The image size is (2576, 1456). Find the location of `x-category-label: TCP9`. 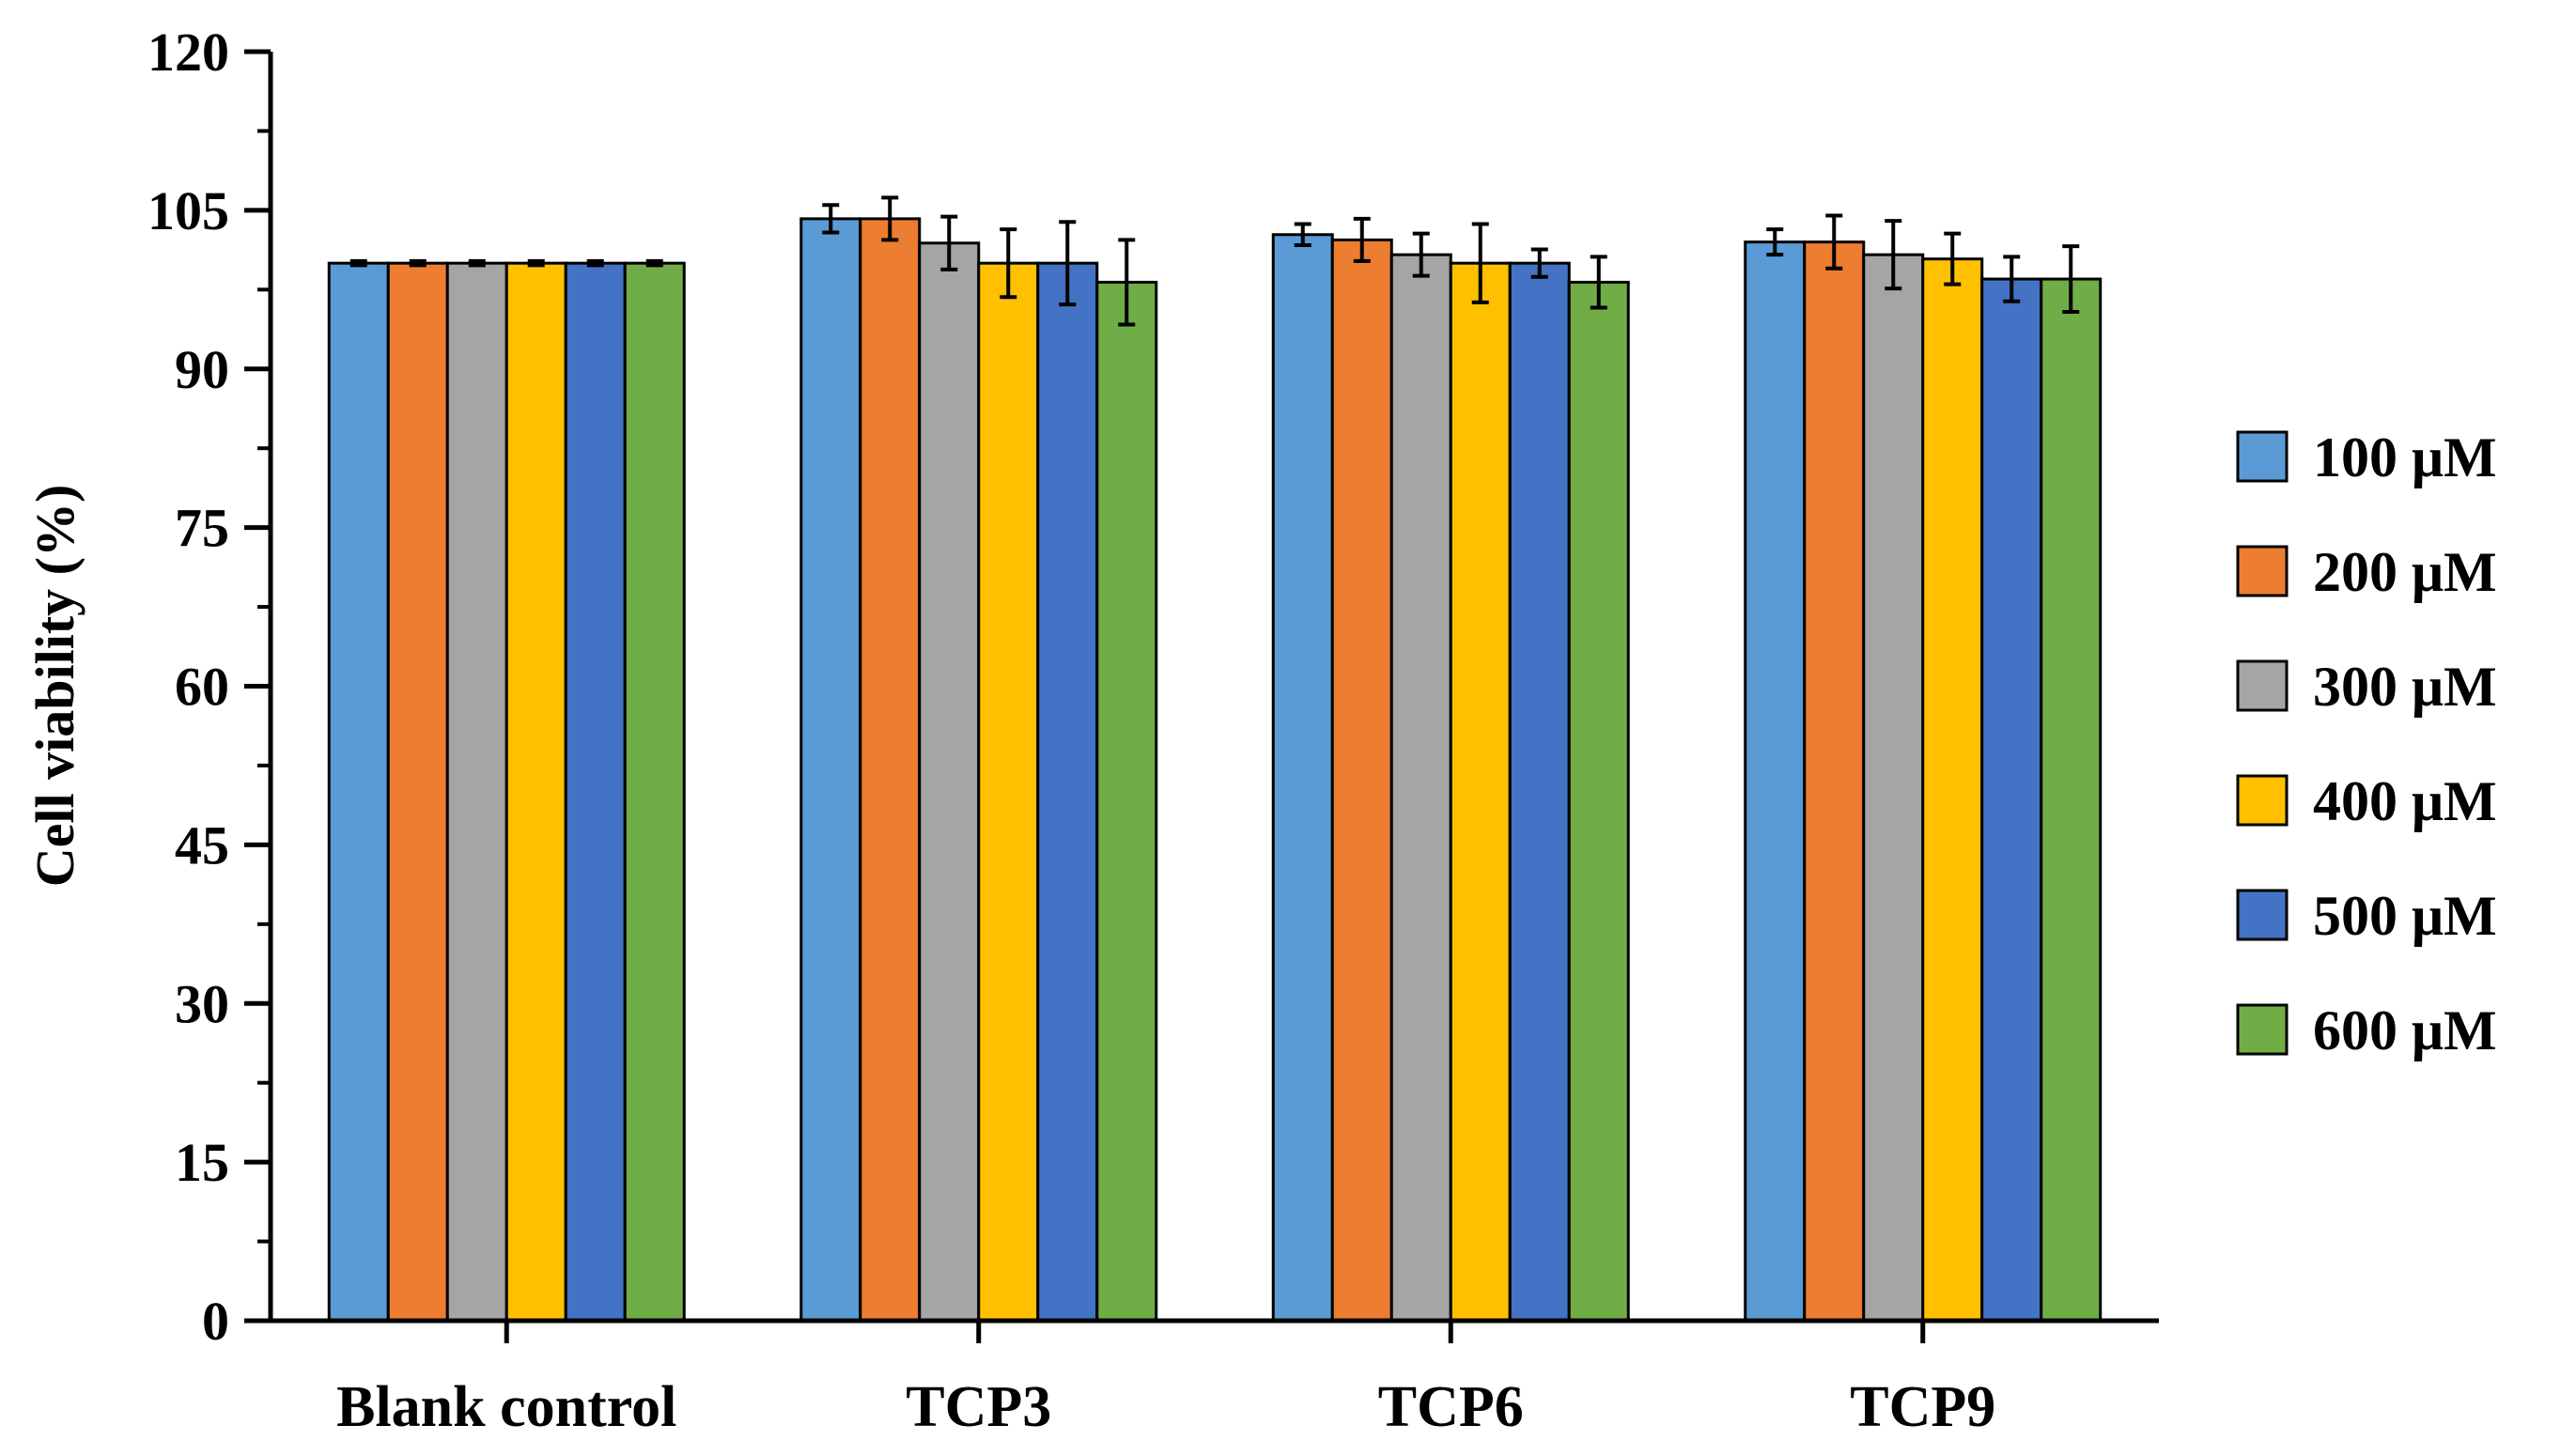

x-category-label: TCP9 is located at coordinates (1922, 1407).